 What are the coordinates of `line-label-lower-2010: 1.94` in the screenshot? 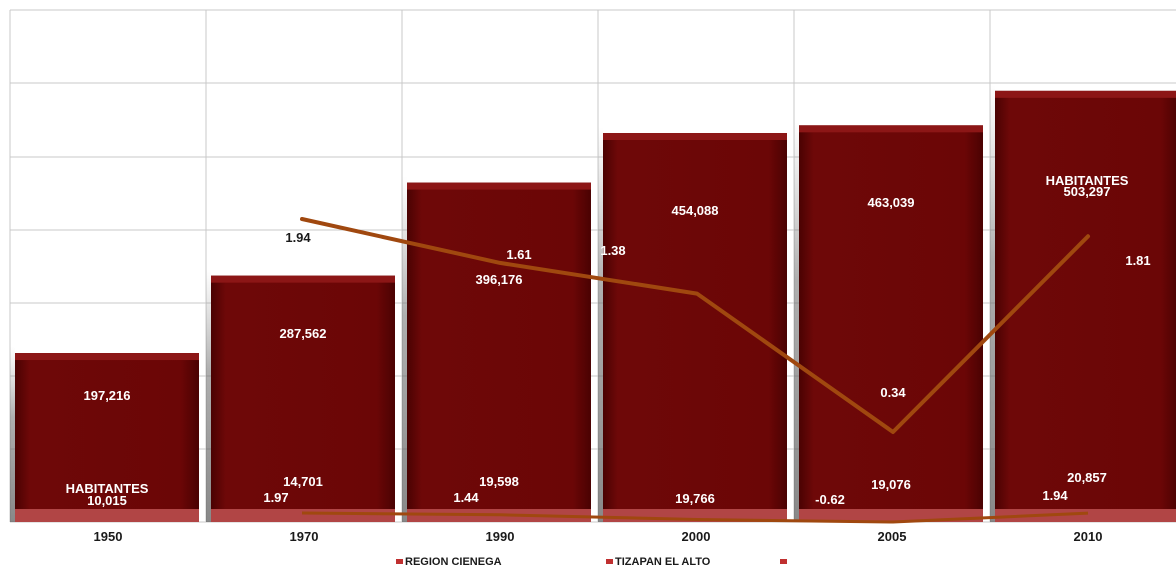 It's located at (1055, 495).